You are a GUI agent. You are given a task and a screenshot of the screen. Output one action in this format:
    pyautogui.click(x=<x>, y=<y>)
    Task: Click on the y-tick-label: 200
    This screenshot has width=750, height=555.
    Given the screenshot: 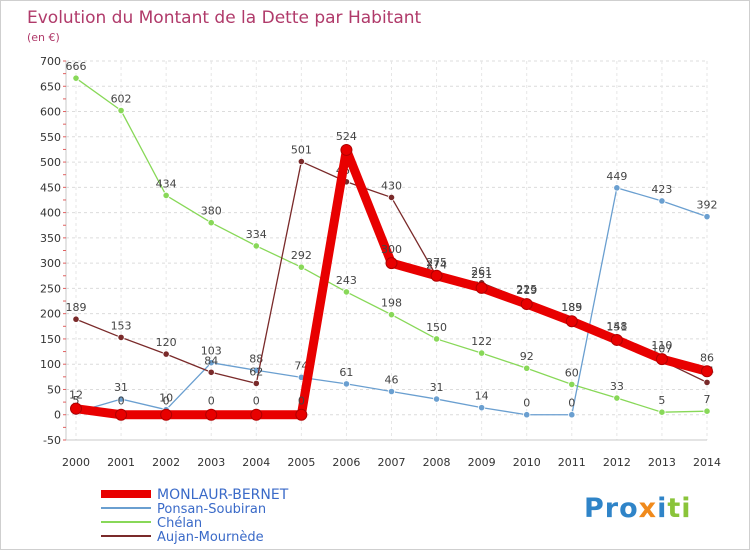 What is the action you would take?
    pyautogui.click(x=50, y=314)
    